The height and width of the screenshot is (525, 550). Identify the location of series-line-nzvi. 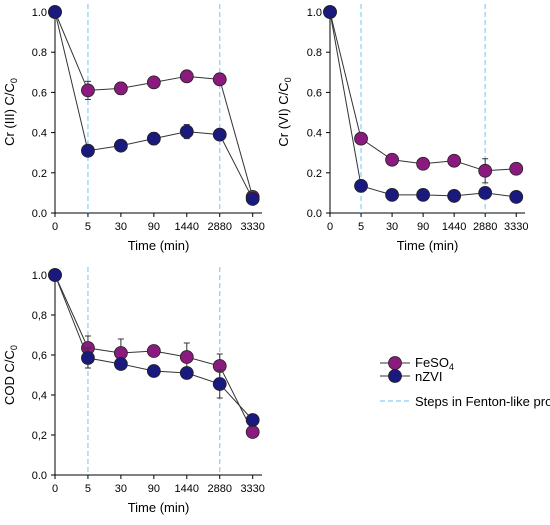
(154, 105).